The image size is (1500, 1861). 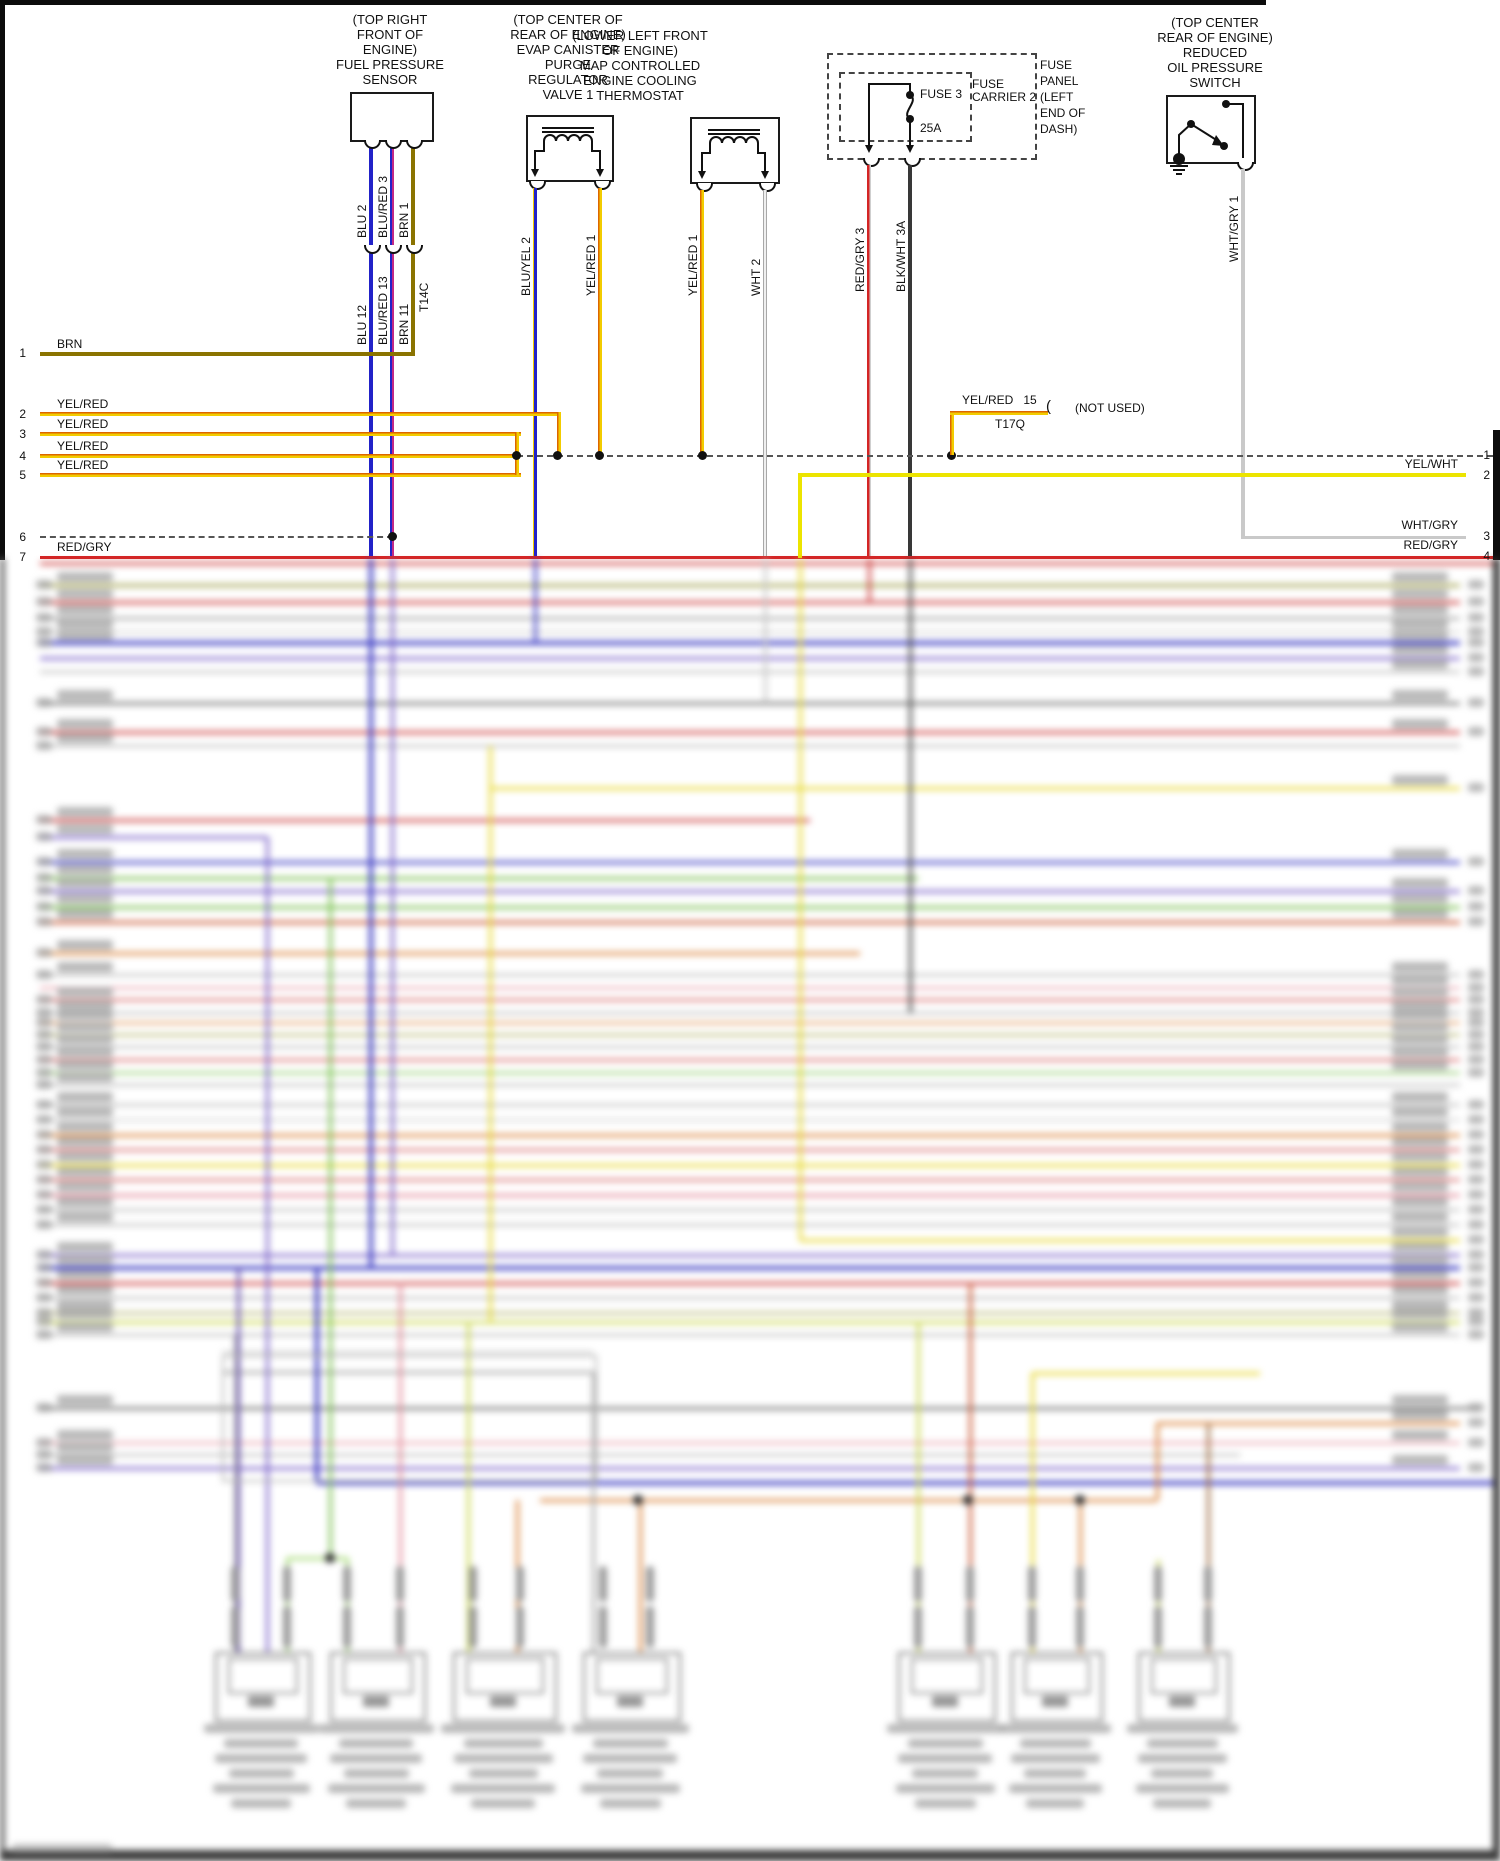 I want to click on stub-pin: 15, so click(x=1030, y=400).